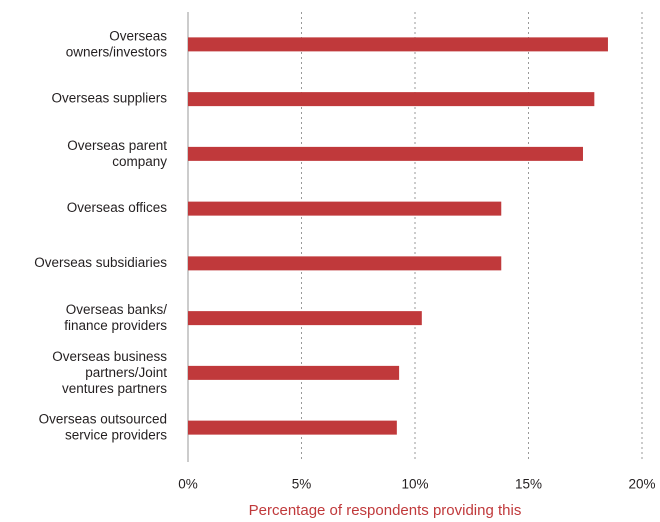 The image size is (660, 522). Describe the element at coordinates (528, 484) in the screenshot. I see `x-tick-label: 15%` at that location.